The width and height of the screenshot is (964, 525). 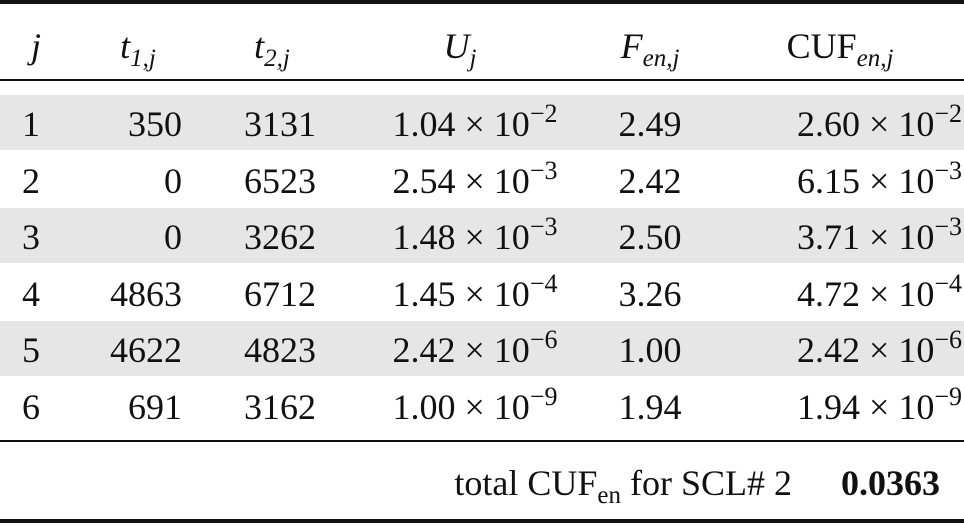 I want to click on table-cell: 6, so click(x=31, y=406).